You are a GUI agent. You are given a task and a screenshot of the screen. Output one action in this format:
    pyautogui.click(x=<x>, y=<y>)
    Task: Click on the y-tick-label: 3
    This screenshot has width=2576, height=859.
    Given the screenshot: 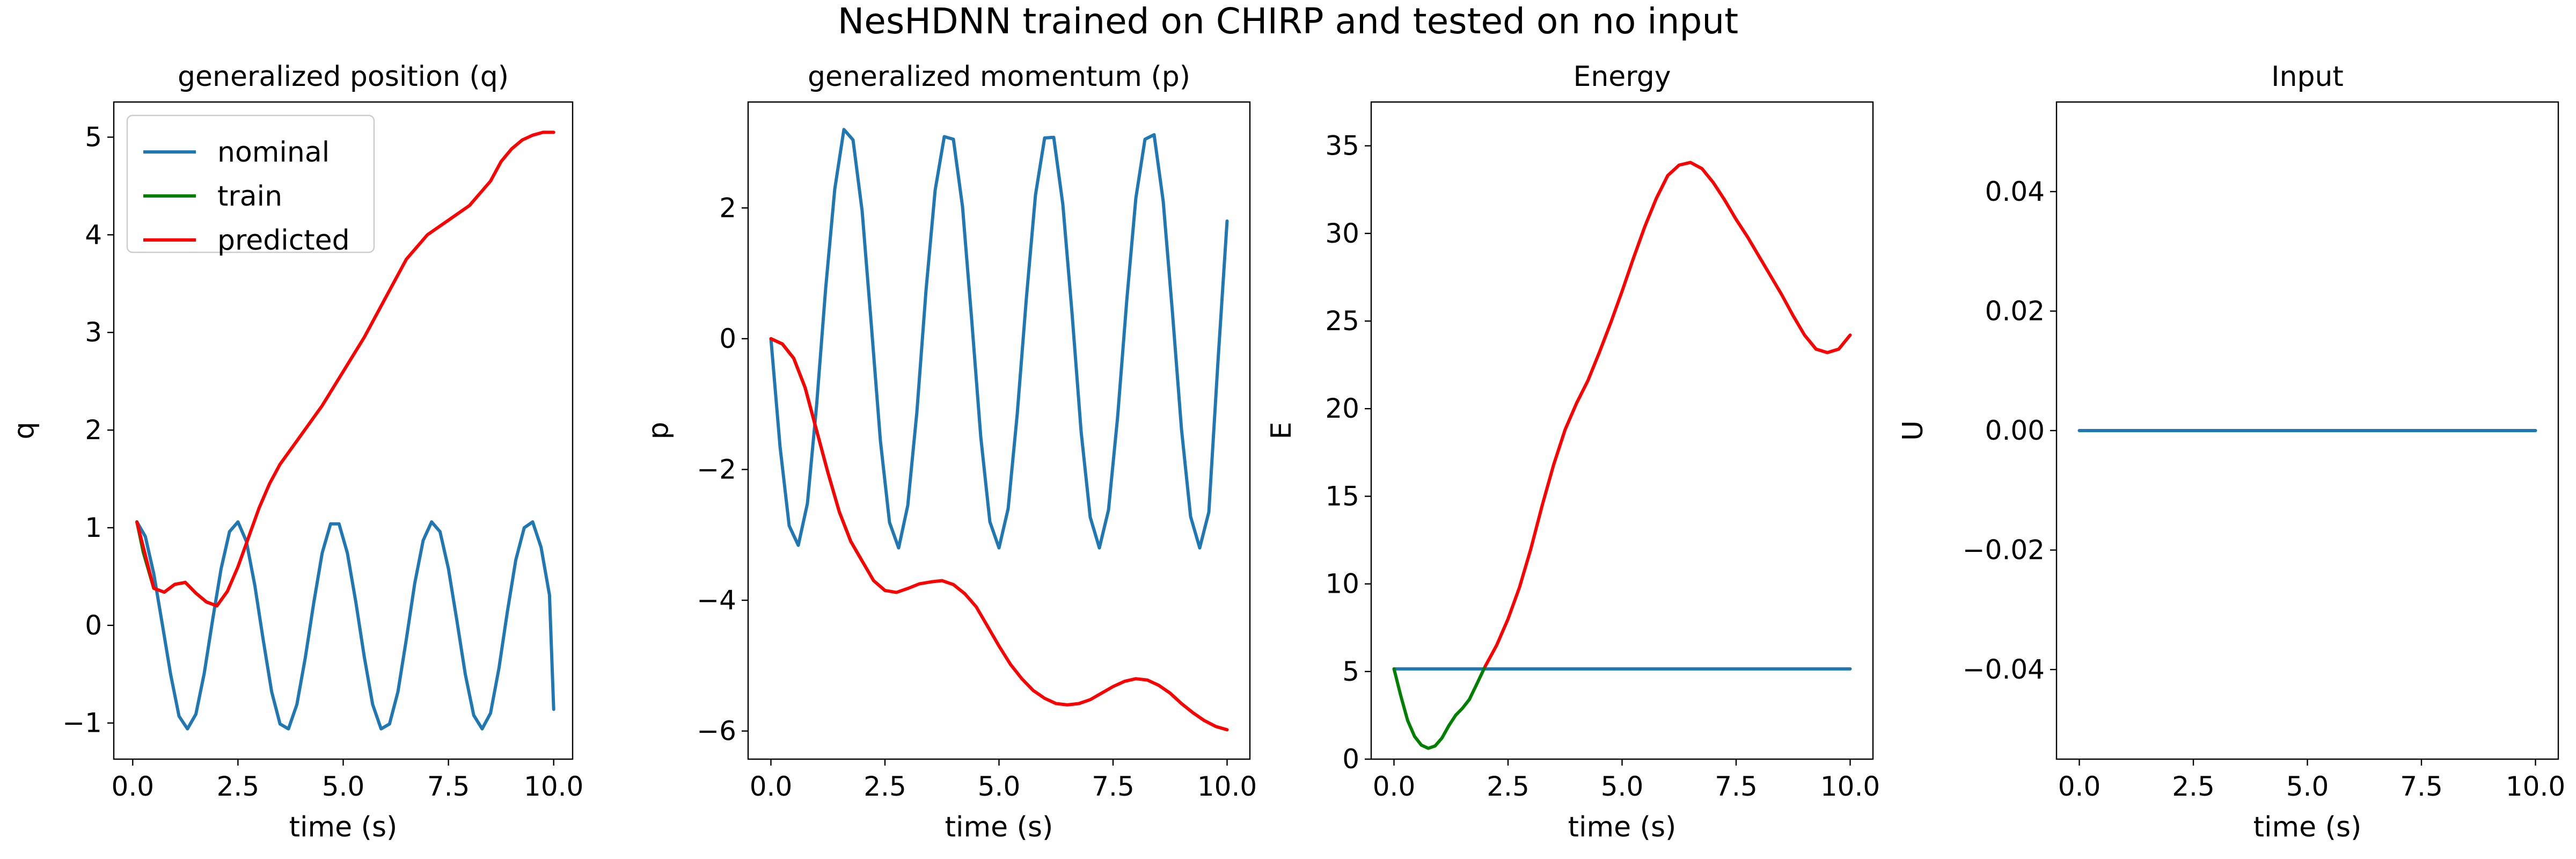 What is the action you would take?
    pyautogui.click(x=93, y=332)
    